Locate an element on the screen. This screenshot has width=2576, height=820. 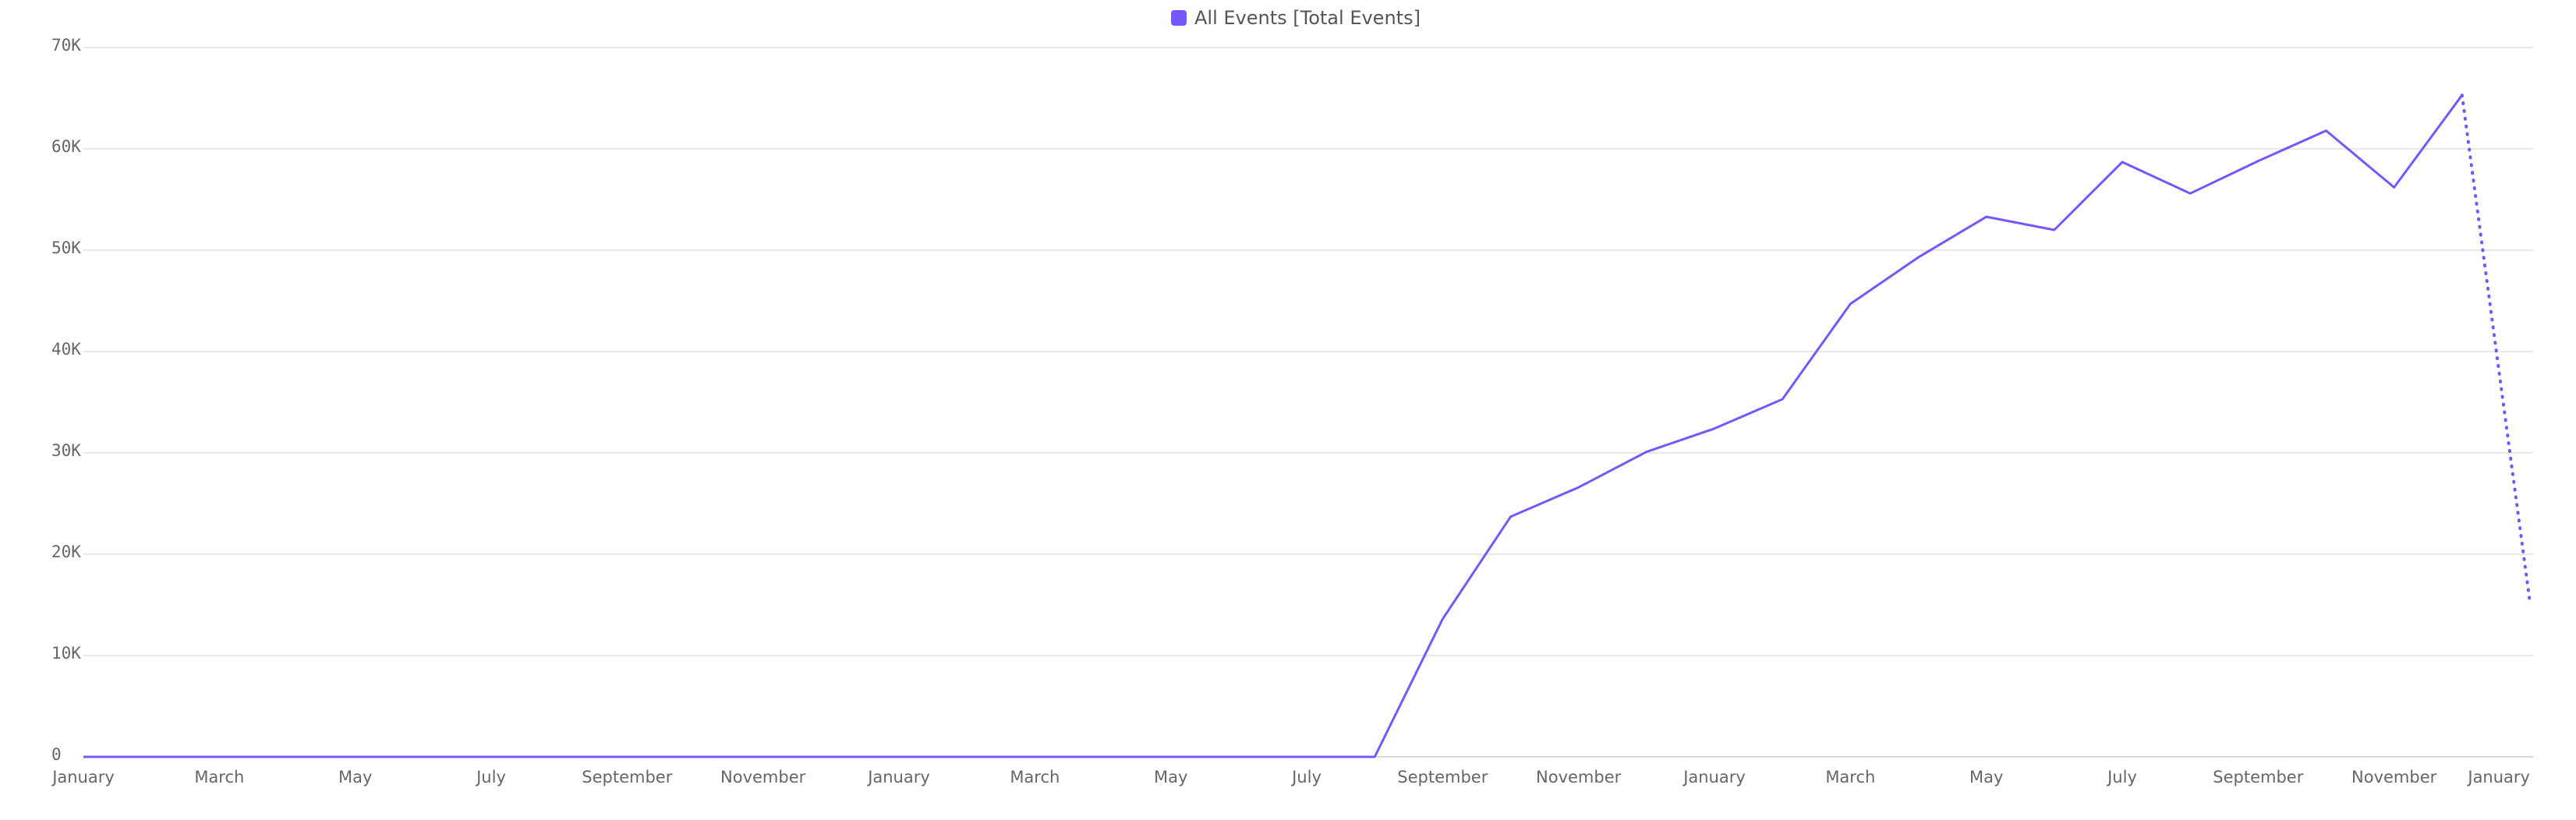
legend-label: All Events [Total Events] is located at coordinates (1307, 18).